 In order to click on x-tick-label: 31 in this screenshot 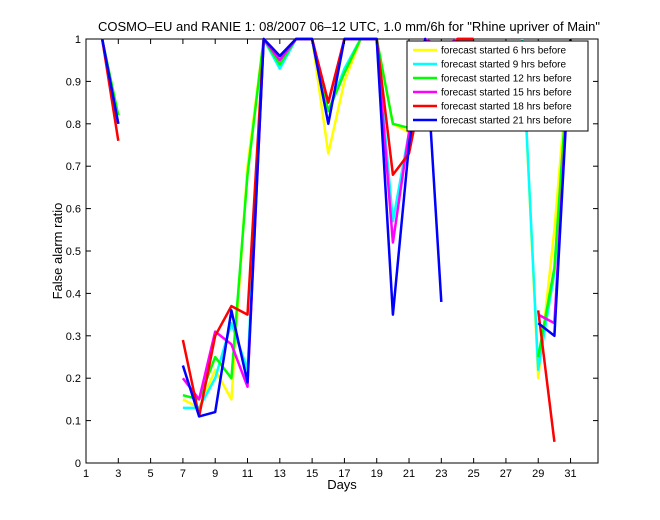, I will do `click(570, 474)`.